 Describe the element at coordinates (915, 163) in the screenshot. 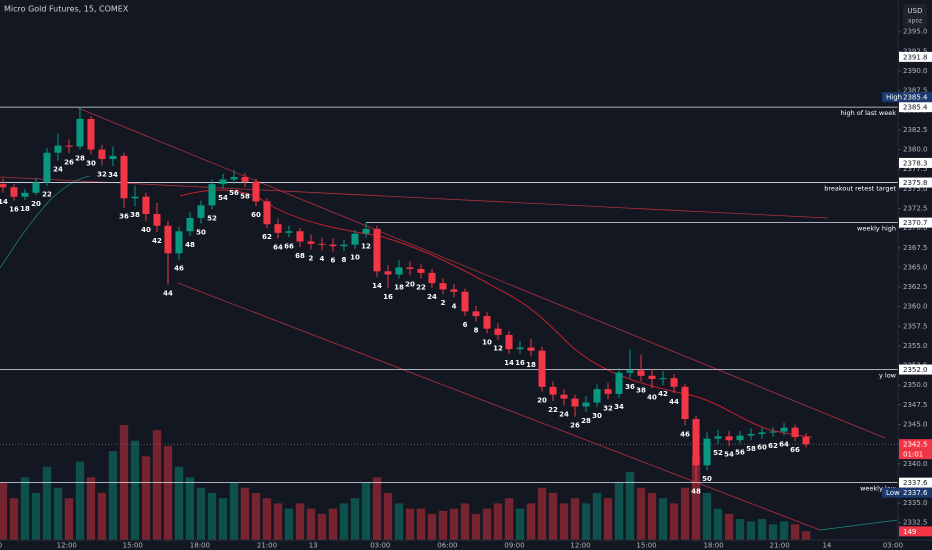

I see `price-box-label: 2378.3` at that location.